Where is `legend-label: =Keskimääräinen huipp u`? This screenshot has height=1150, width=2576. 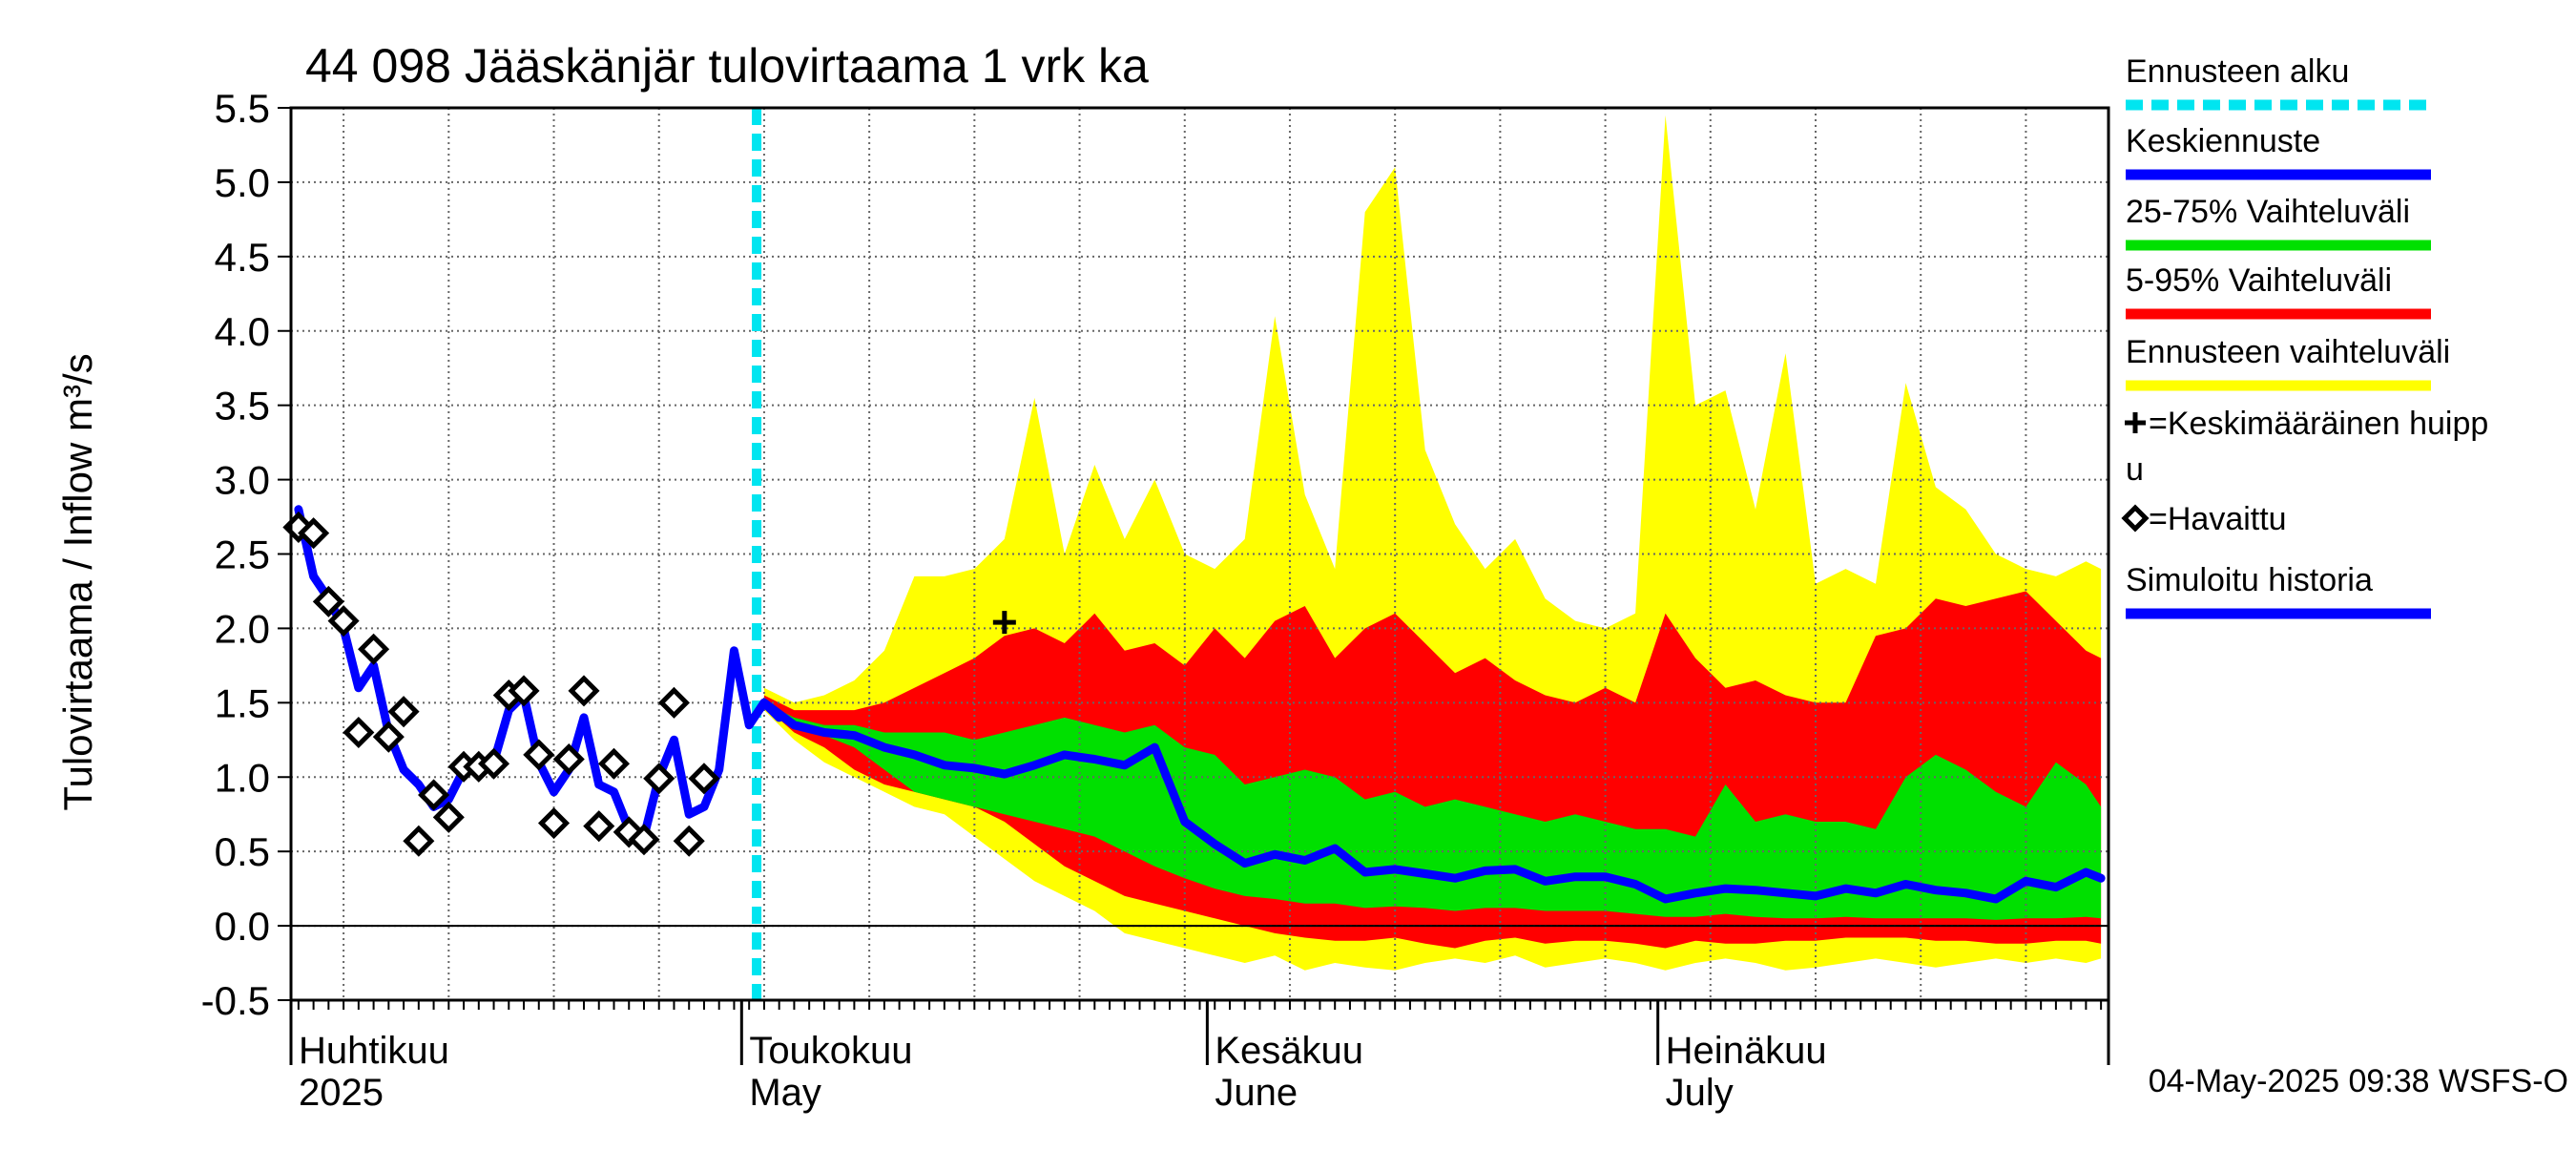
legend-label: =Keskimääräinen huipp u is located at coordinates (2307, 447).